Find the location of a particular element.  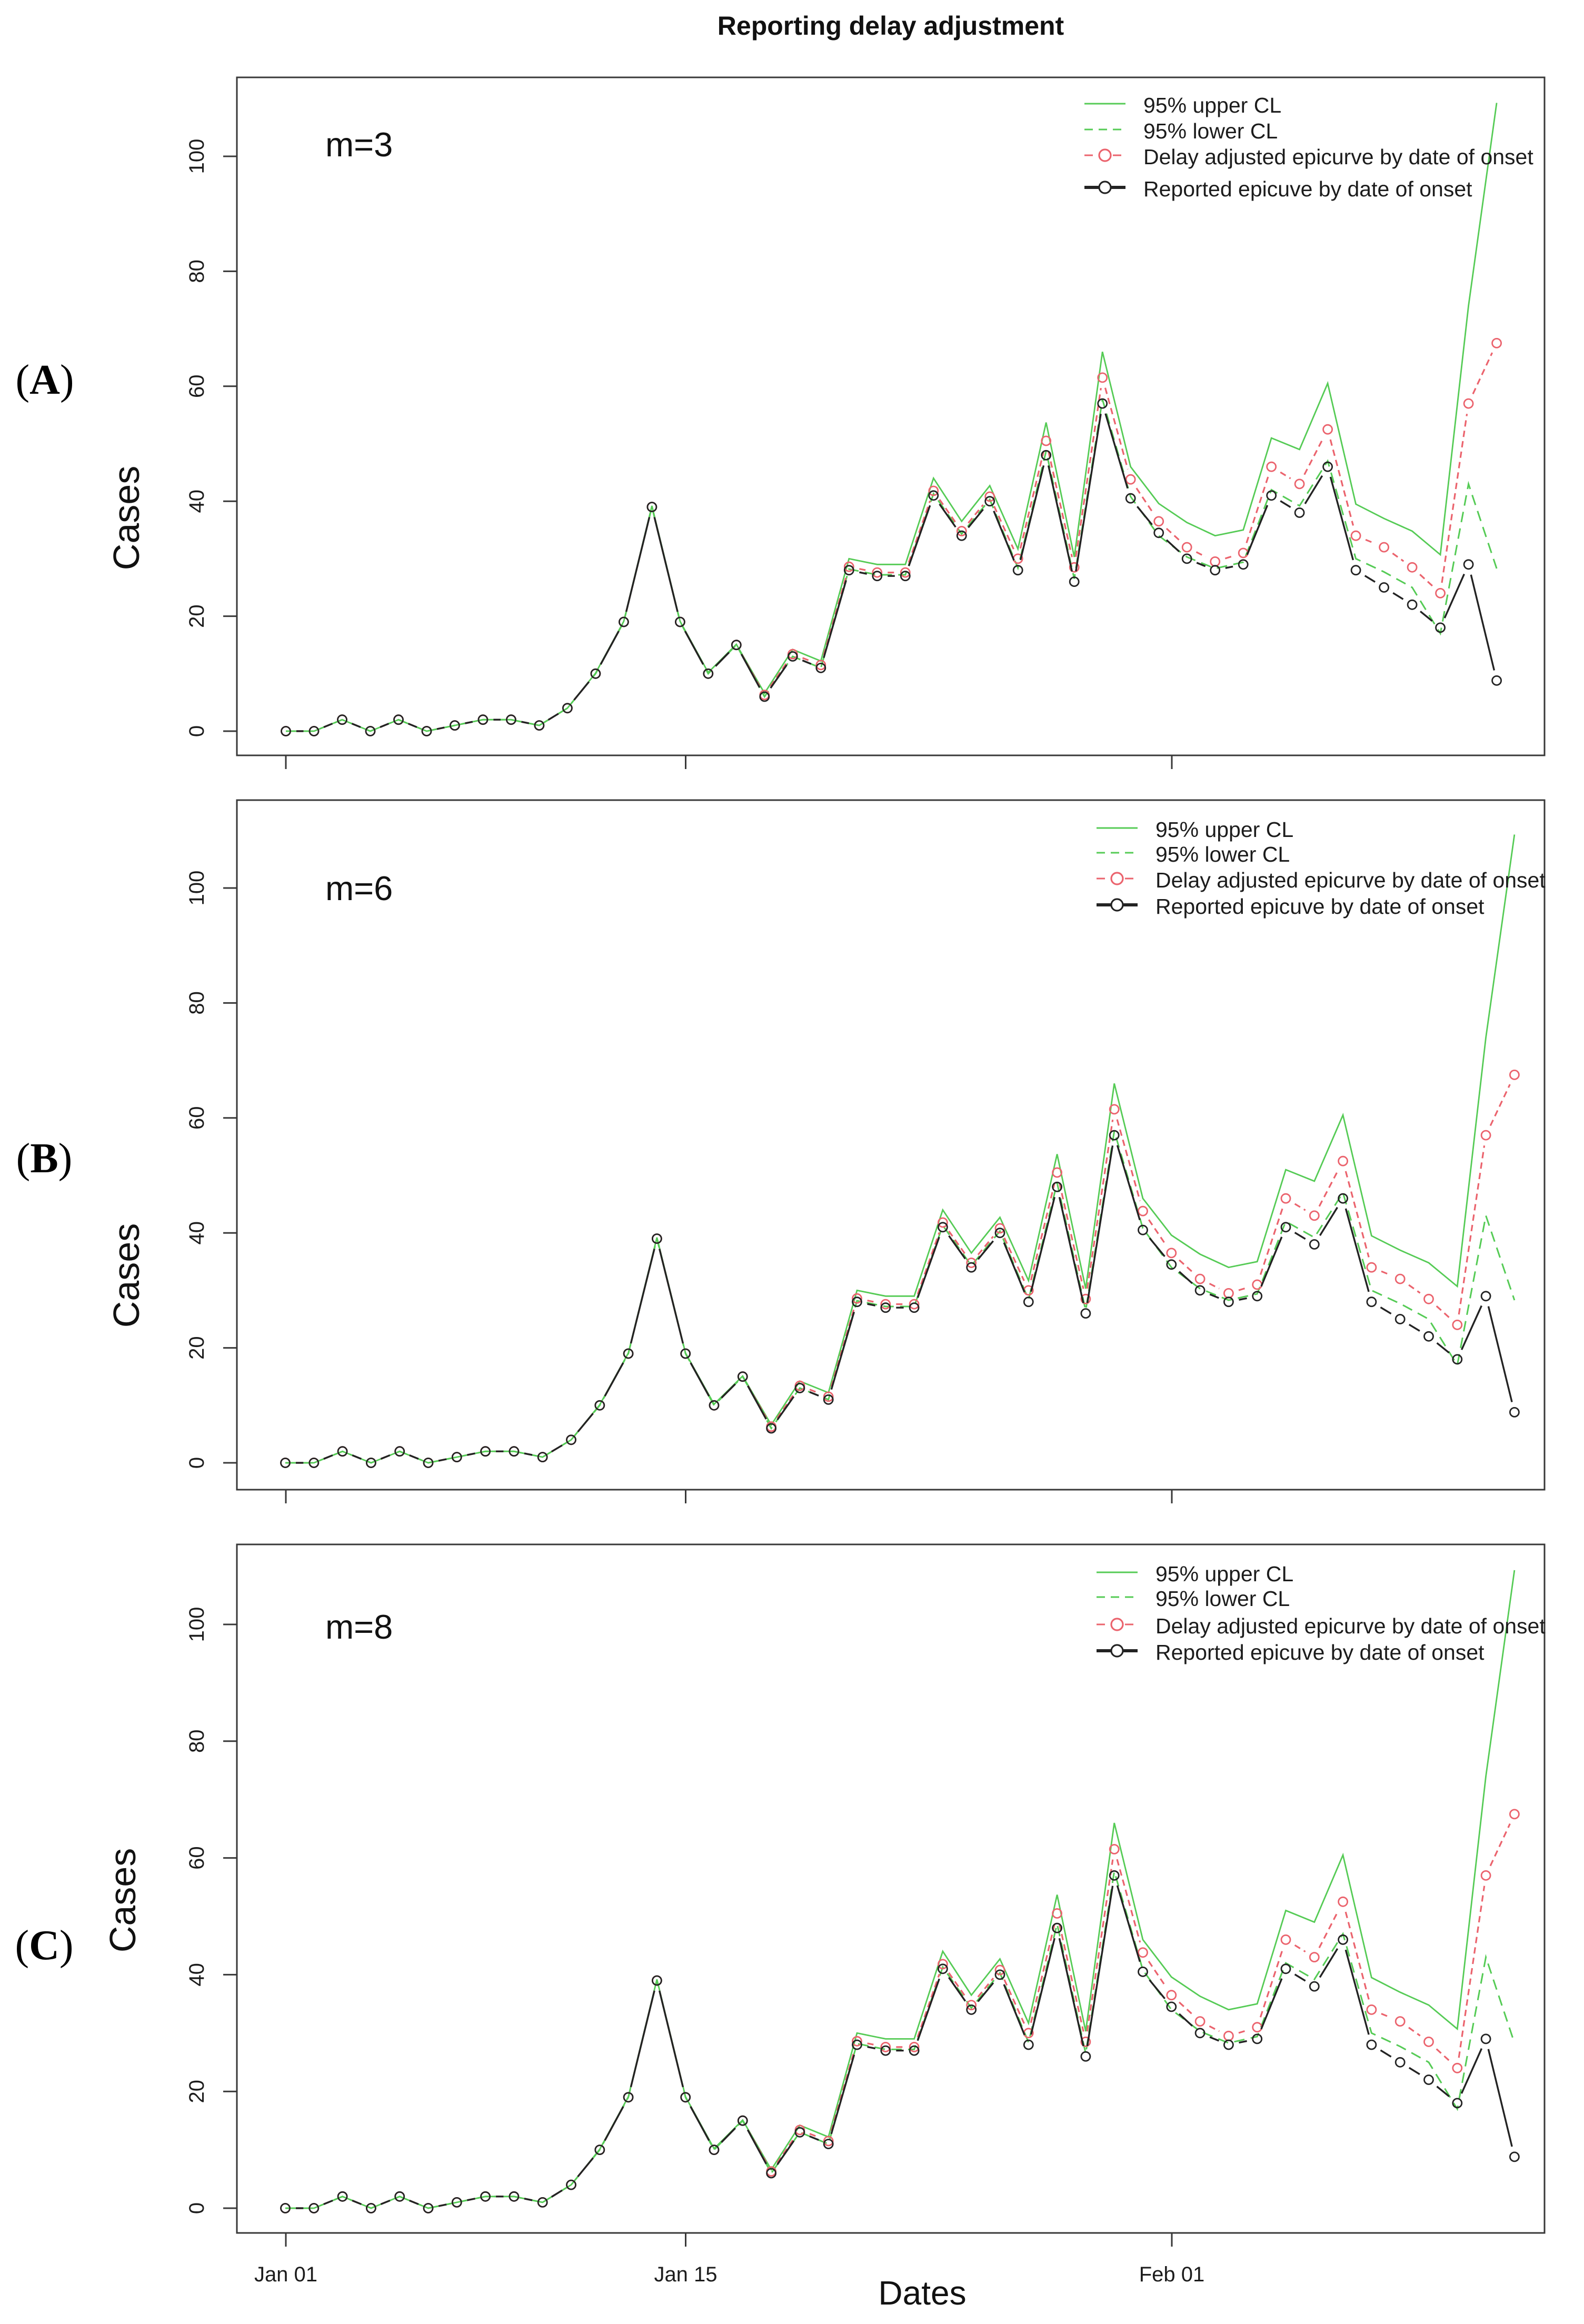

svg-text: Reporting delay adjustment is located at coordinates (891, 26).